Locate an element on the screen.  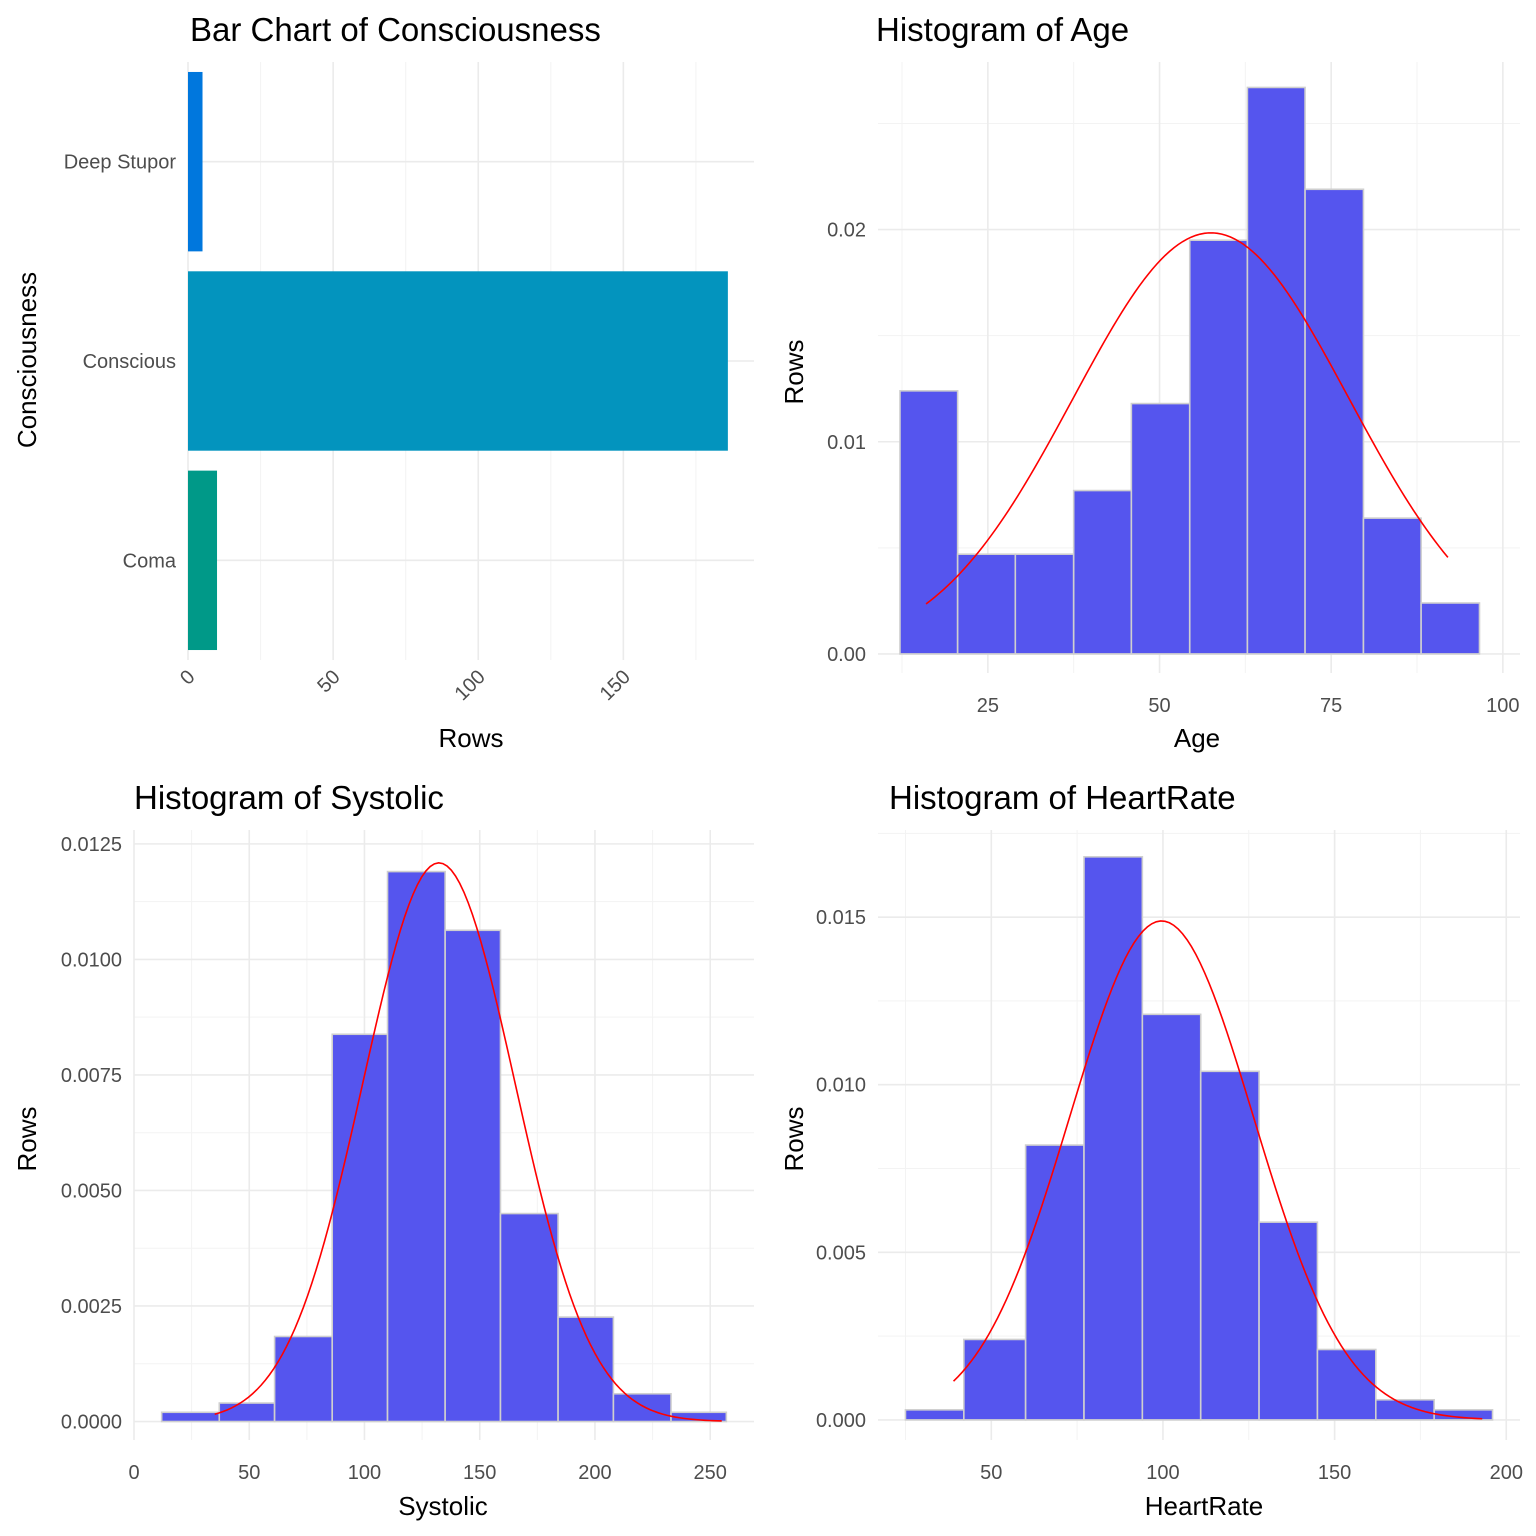
x-axis-label: Rows is located at coordinates (470, 738).